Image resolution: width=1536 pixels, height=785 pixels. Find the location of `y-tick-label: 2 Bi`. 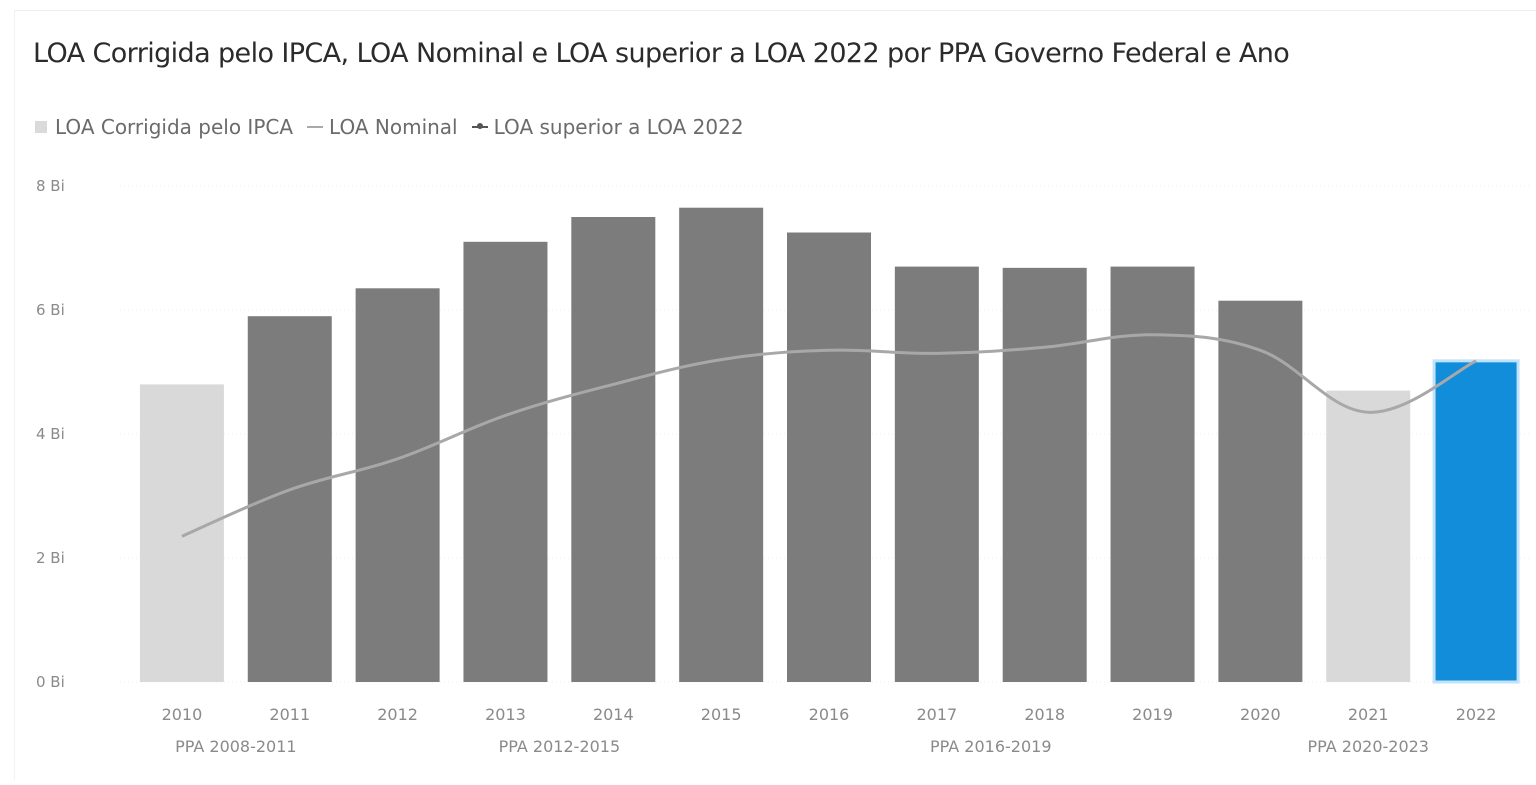

y-tick-label: 2 Bi is located at coordinates (50, 558).